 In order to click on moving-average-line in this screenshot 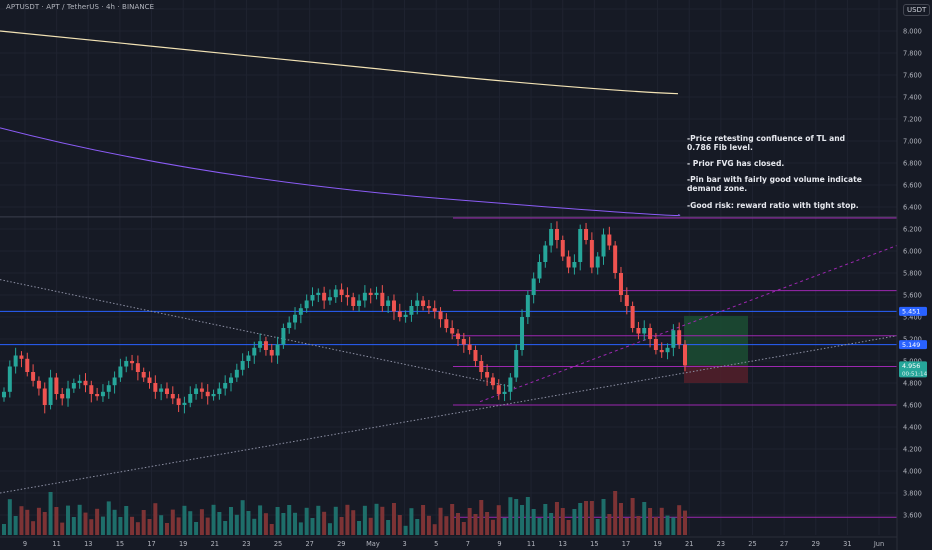, I will do `click(340, 171)`.